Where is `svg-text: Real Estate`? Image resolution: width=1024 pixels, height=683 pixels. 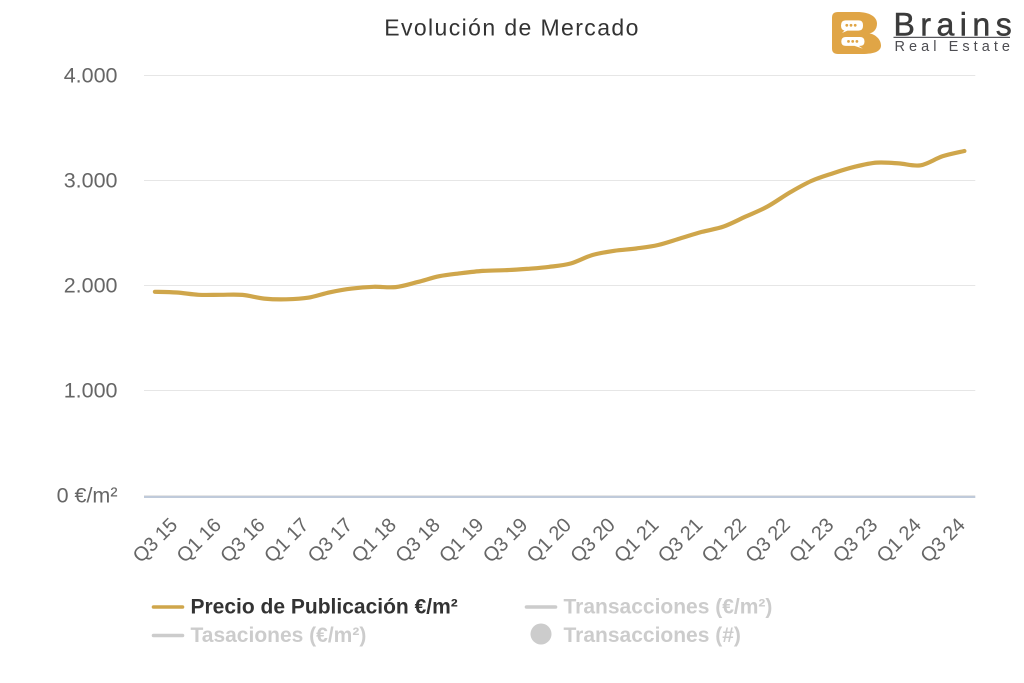
svg-text: Real Estate is located at coordinates (955, 47).